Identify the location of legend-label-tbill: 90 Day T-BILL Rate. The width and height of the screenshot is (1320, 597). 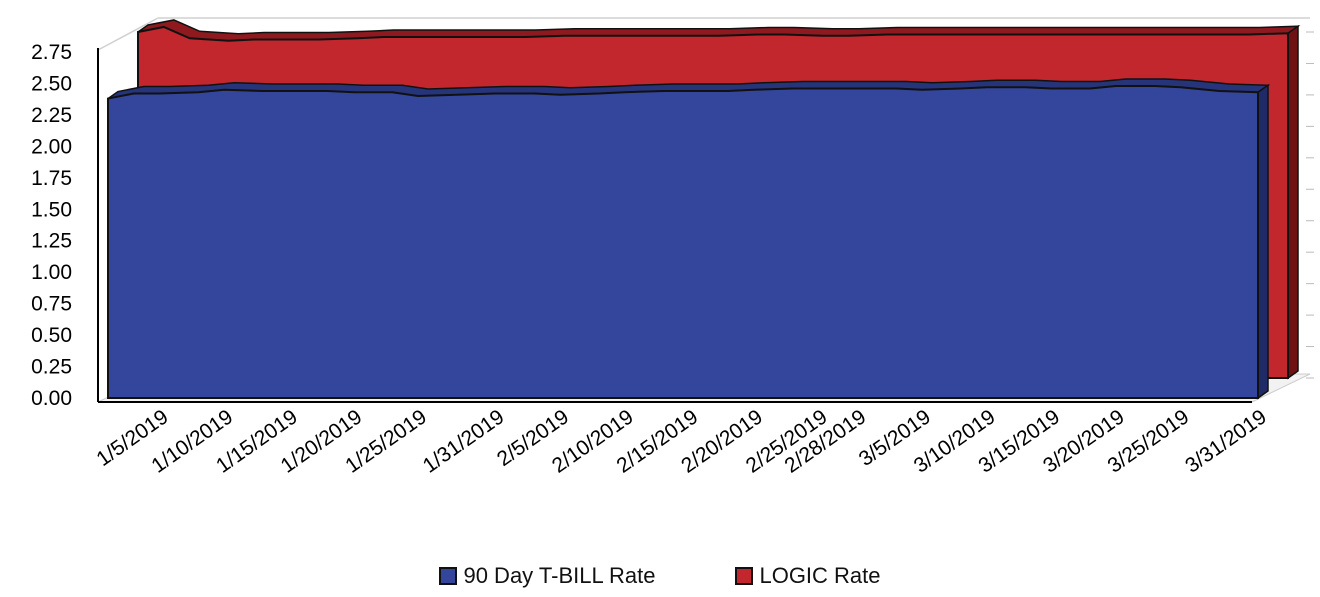
(559, 575).